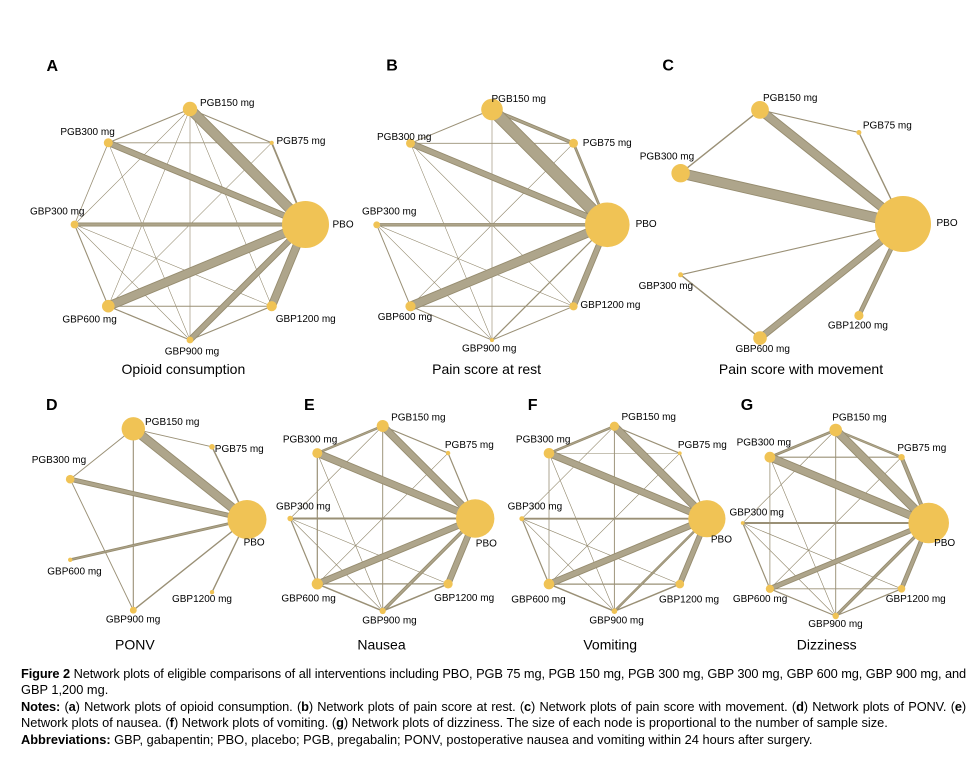  What do you see at coordinates (533, 405) in the screenshot?
I see `svg-text: F` at bounding box center [533, 405].